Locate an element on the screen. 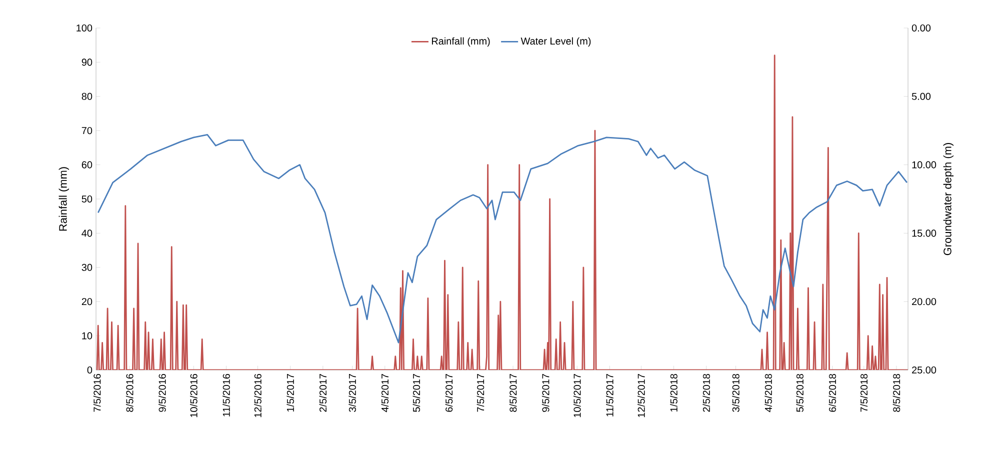 The height and width of the screenshot is (472, 997). x-tick-label: 1/5/2017 is located at coordinates (290, 393).